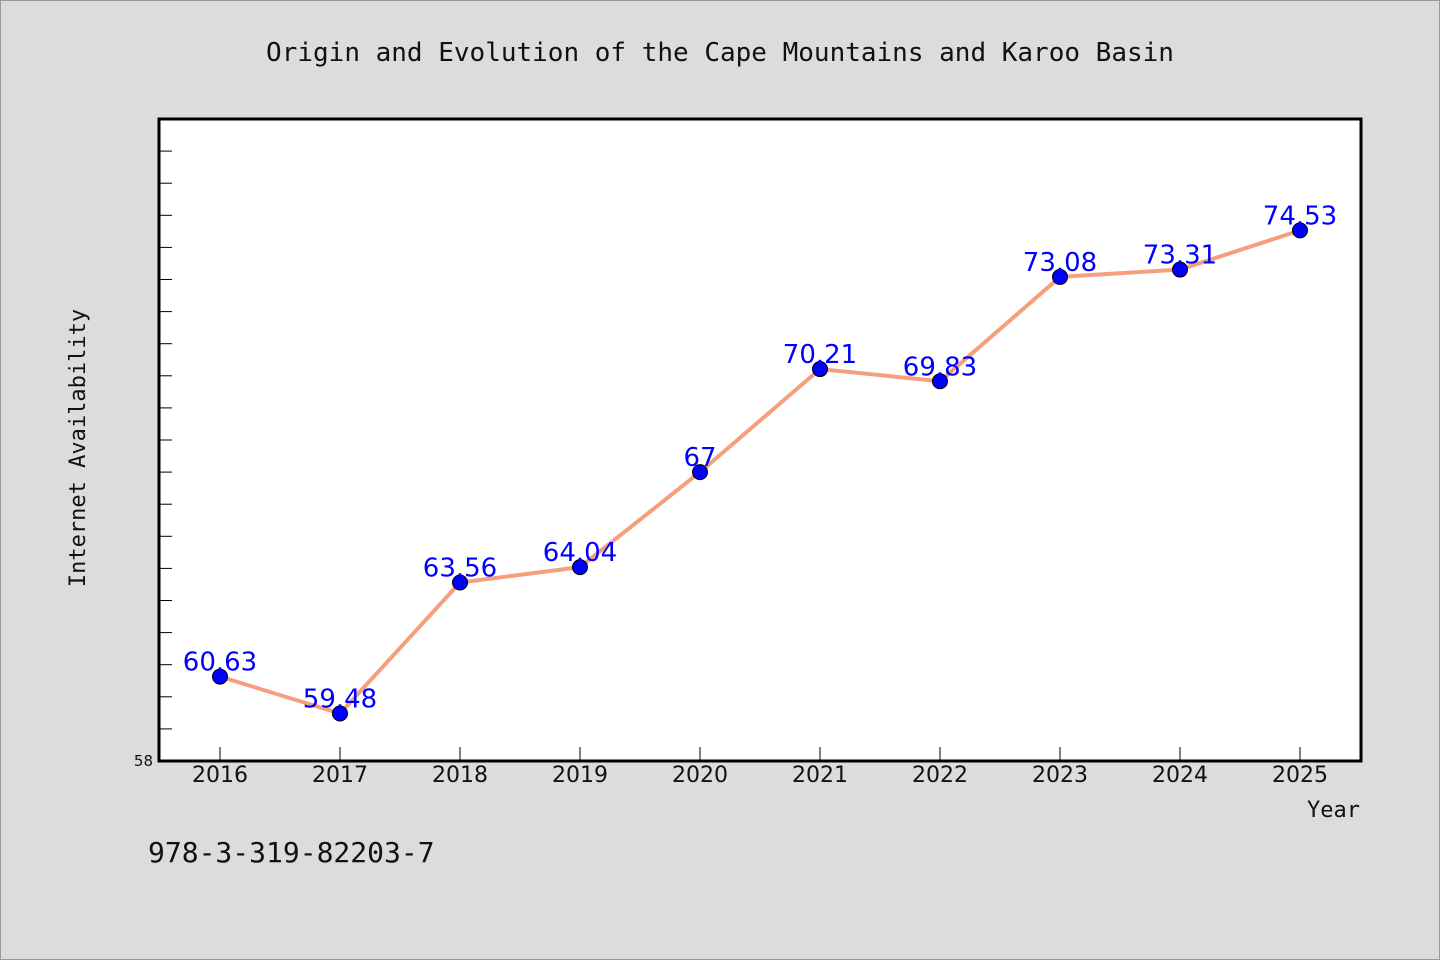 The image size is (1440, 960). Describe the element at coordinates (580, 775) in the screenshot. I see `x-tick-label-2019: 2019` at that location.